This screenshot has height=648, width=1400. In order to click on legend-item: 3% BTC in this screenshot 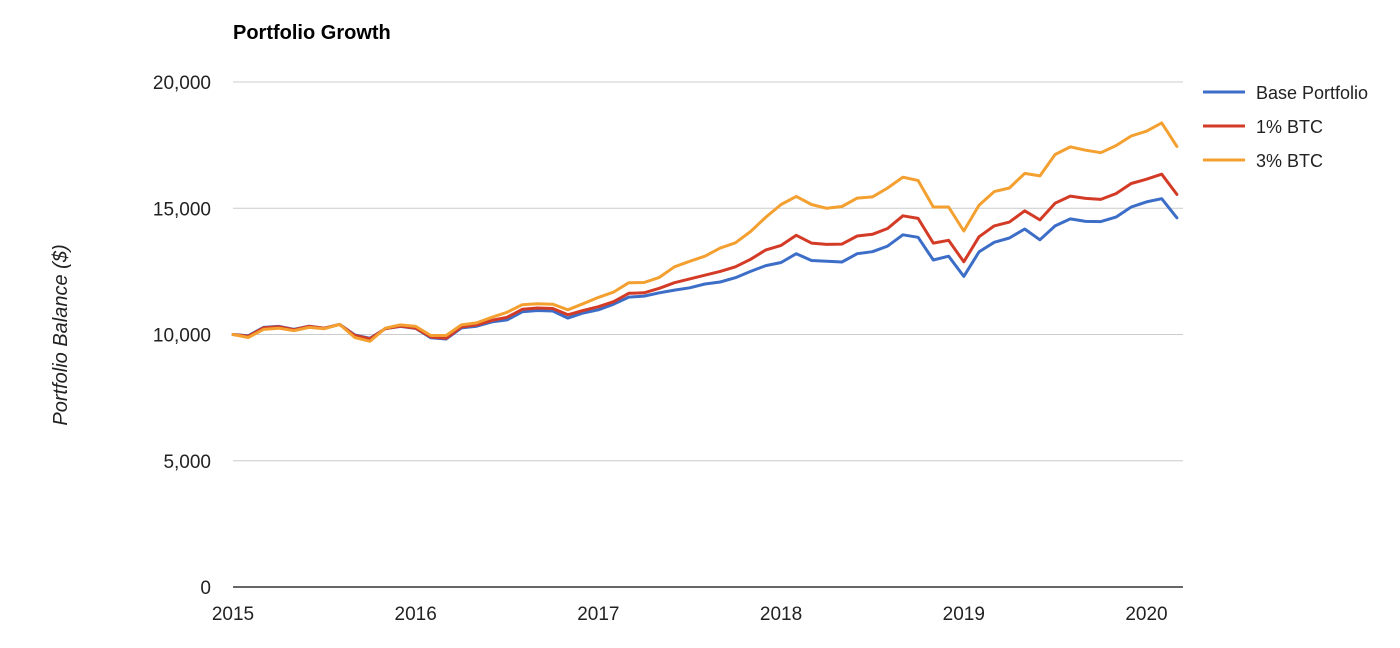, I will do `click(1263, 161)`.